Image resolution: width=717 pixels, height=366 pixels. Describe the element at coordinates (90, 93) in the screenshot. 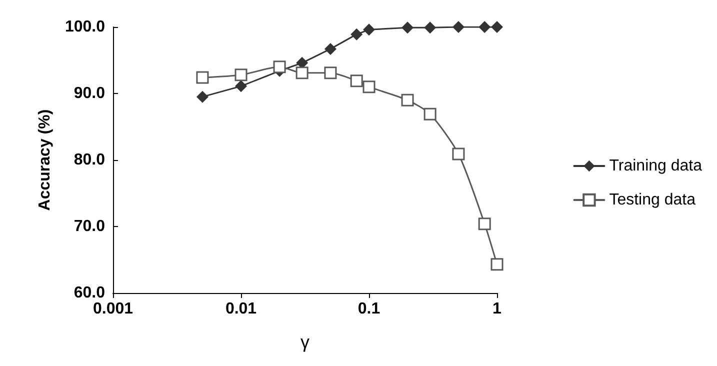

I see `y-tick-label: 90.0` at that location.